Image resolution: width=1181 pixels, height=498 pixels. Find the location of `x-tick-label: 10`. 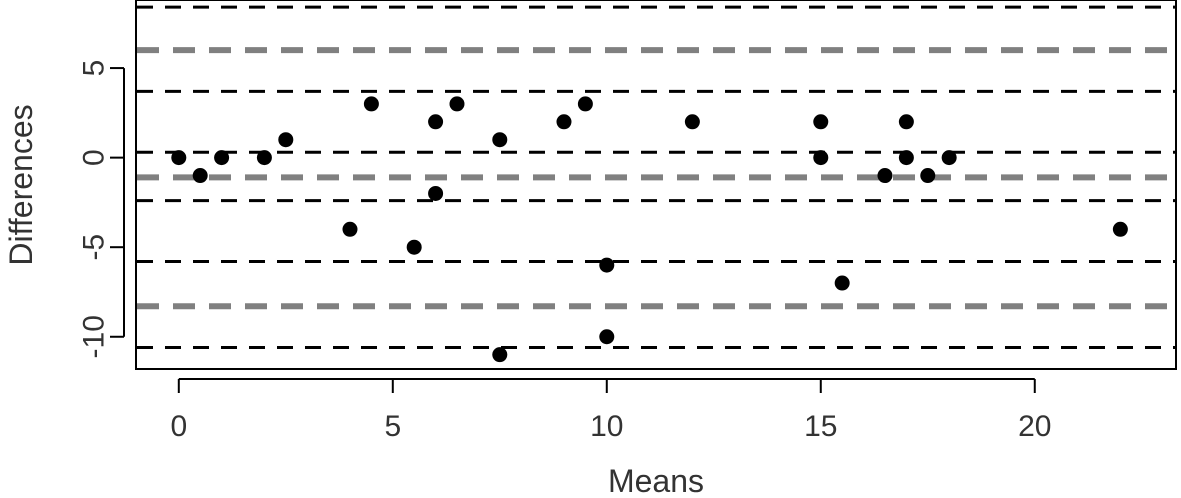

x-tick-label: 10 is located at coordinates (606, 426).